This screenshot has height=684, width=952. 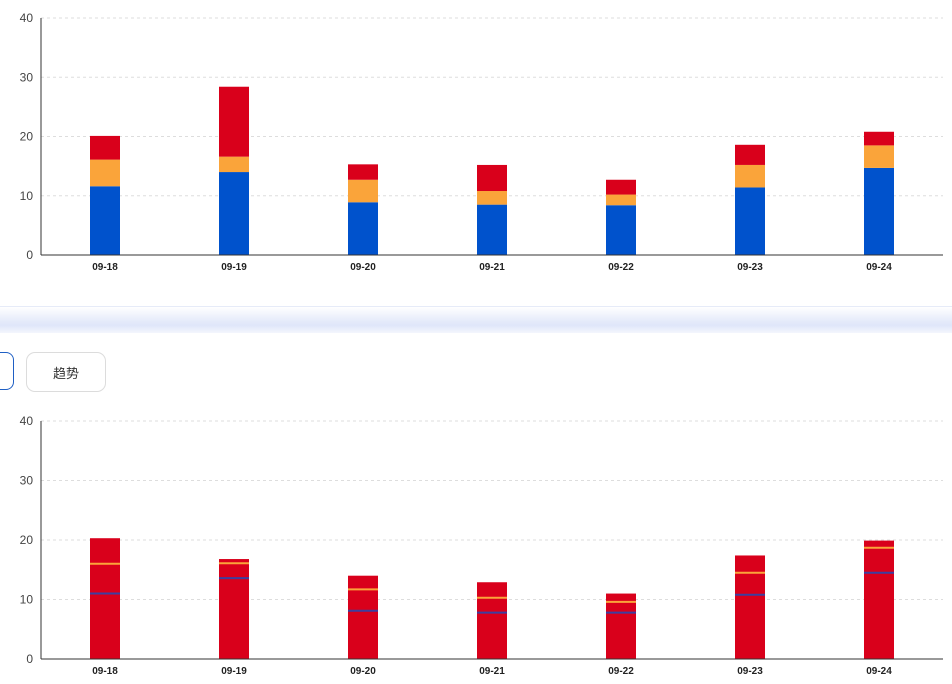 What do you see at coordinates (66, 372) in the screenshot?
I see `trend-tab-button: 趋势` at bounding box center [66, 372].